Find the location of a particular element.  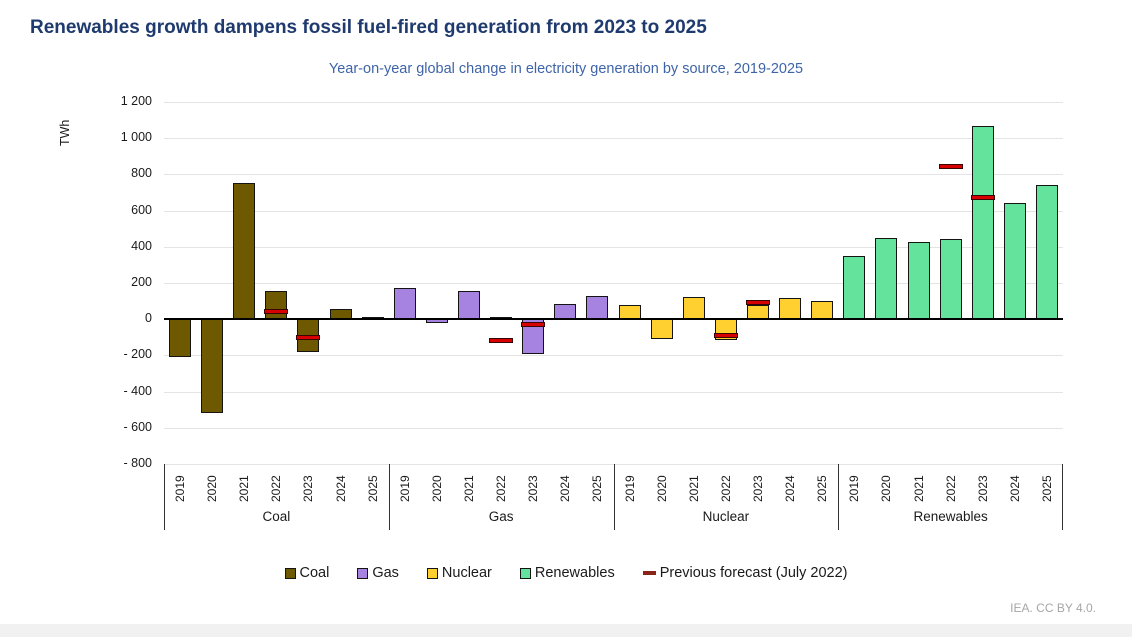

x-tick-label-nuclear-2022: 2022 is located at coordinates (725, 488).